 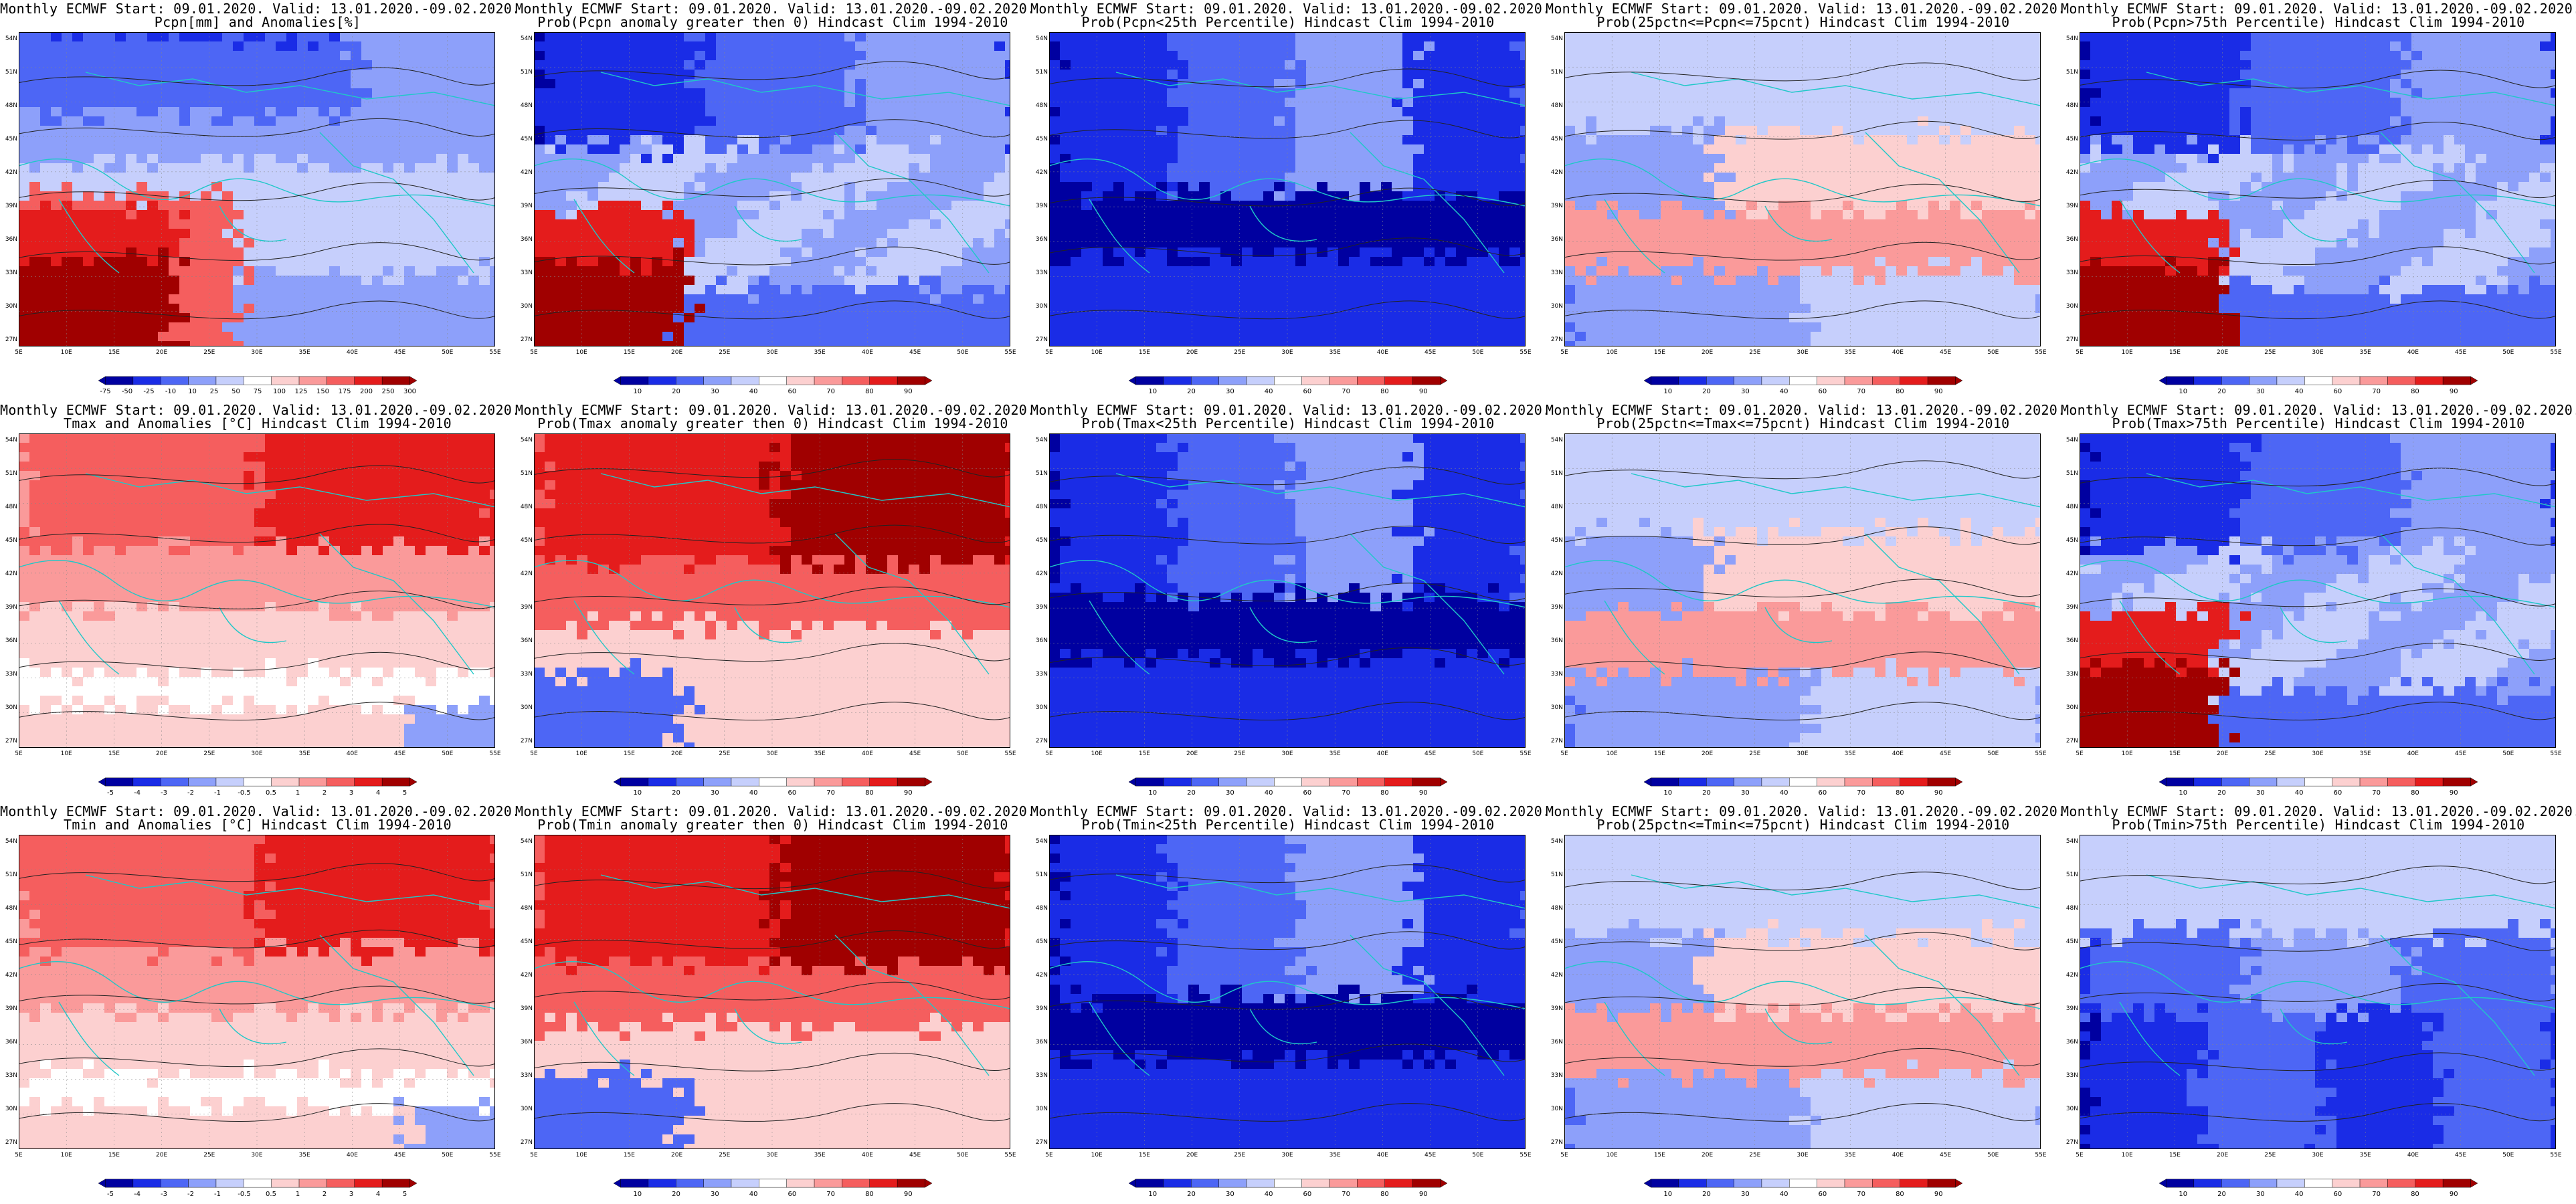 What do you see at coordinates (963, 352) in the screenshot?
I see `lon-tick-label: 50E` at bounding box center [963, 352].